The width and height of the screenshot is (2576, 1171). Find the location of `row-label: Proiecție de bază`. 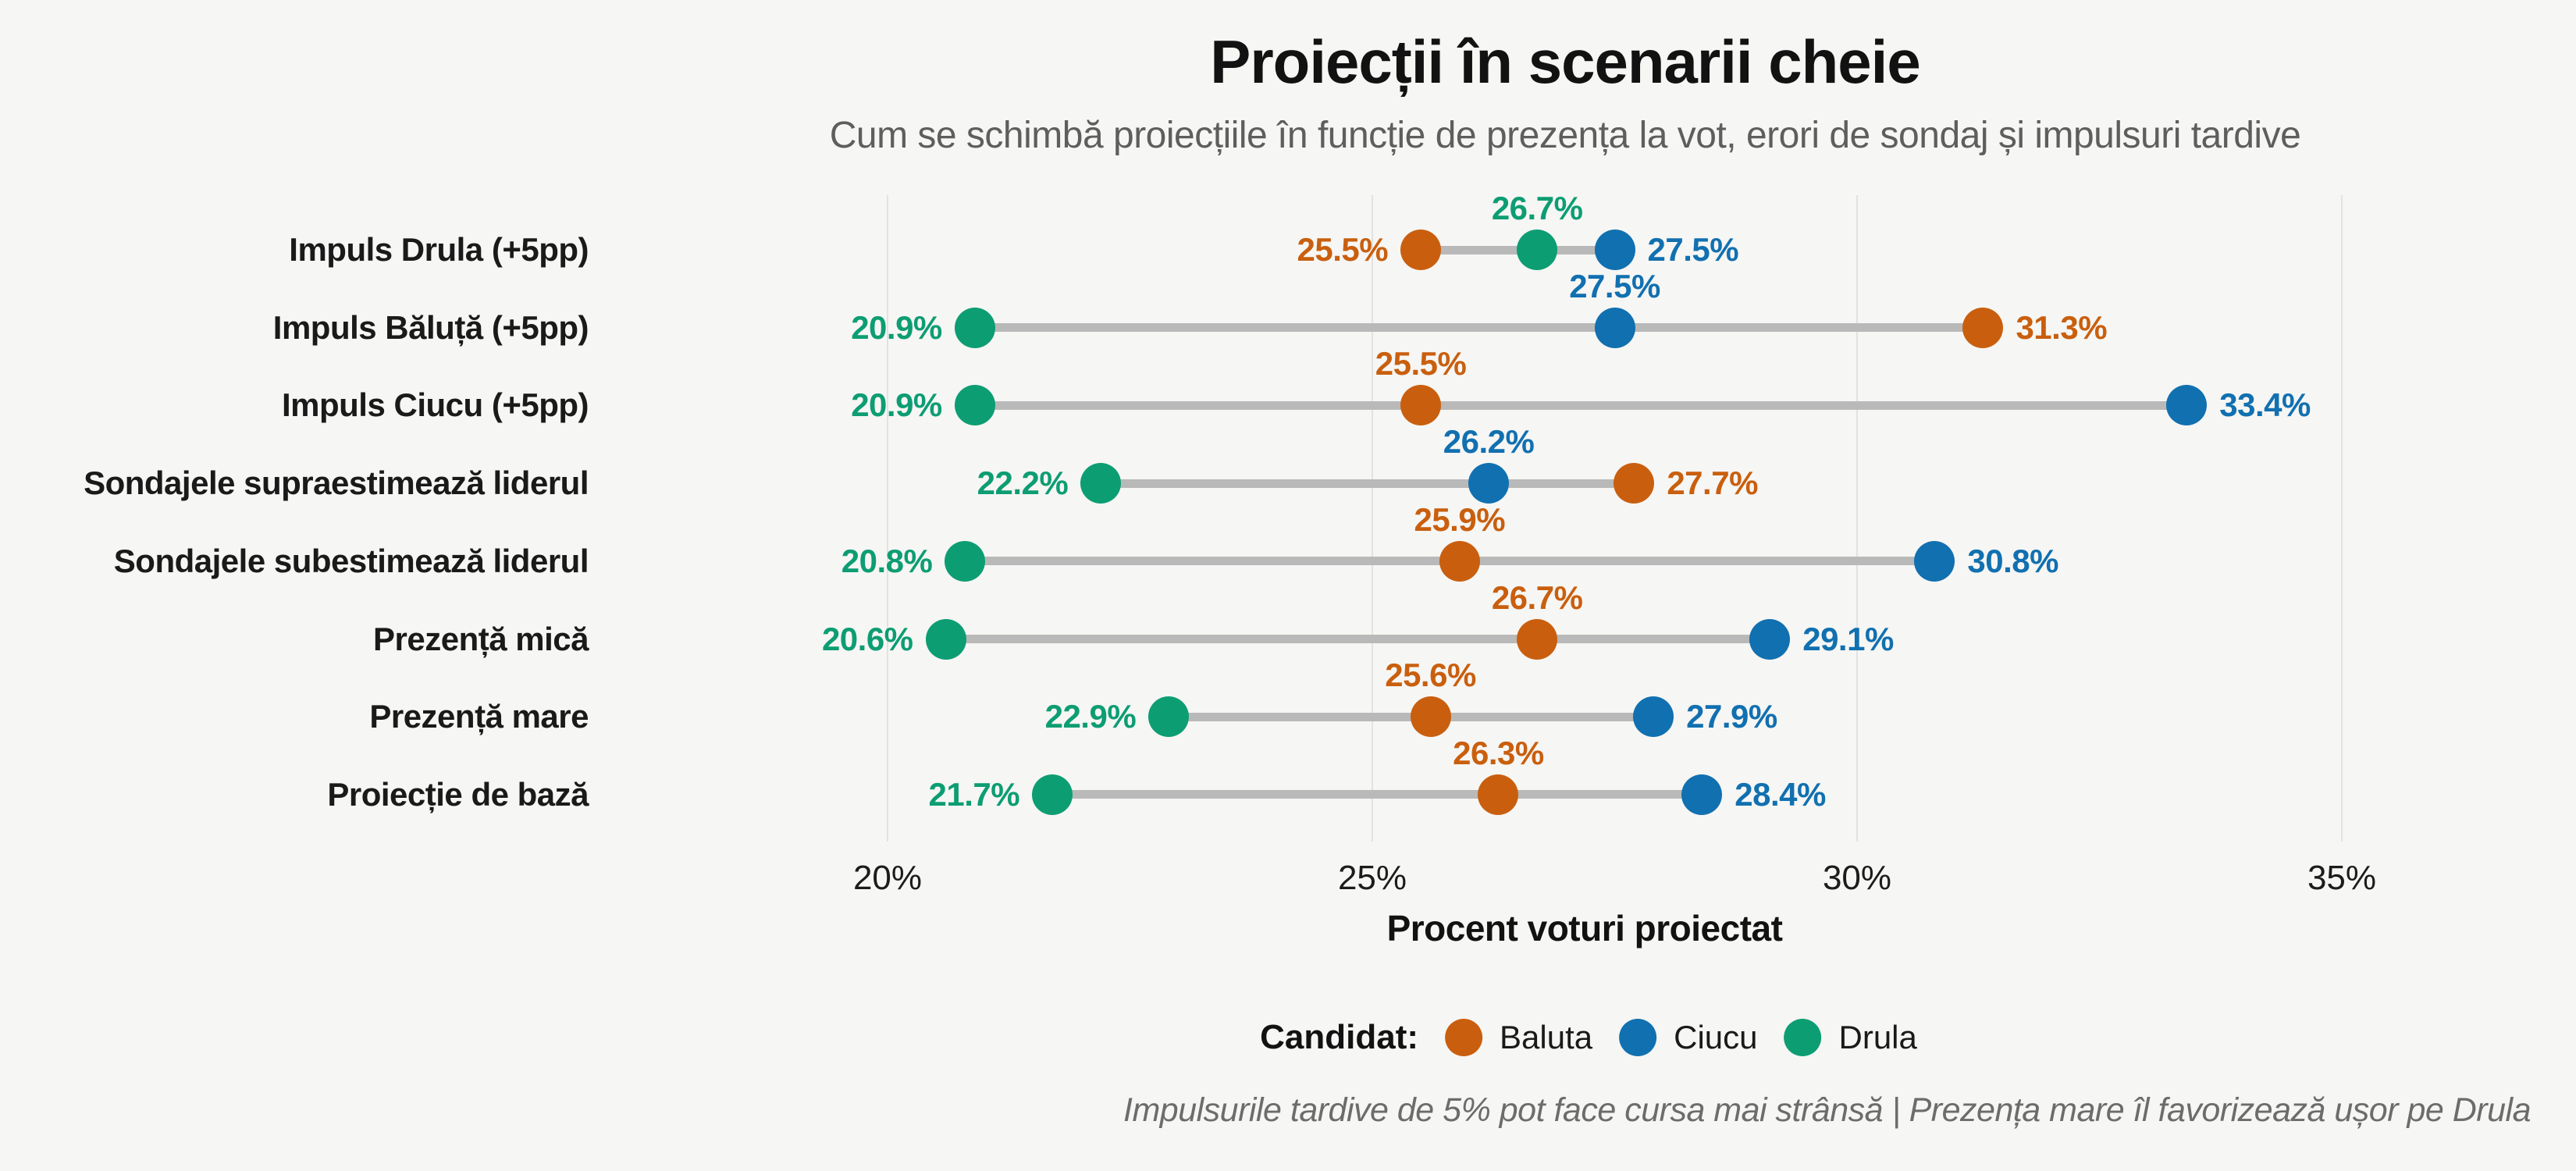

row-label: Proiecție de bază is located at coordinates (458, 794).